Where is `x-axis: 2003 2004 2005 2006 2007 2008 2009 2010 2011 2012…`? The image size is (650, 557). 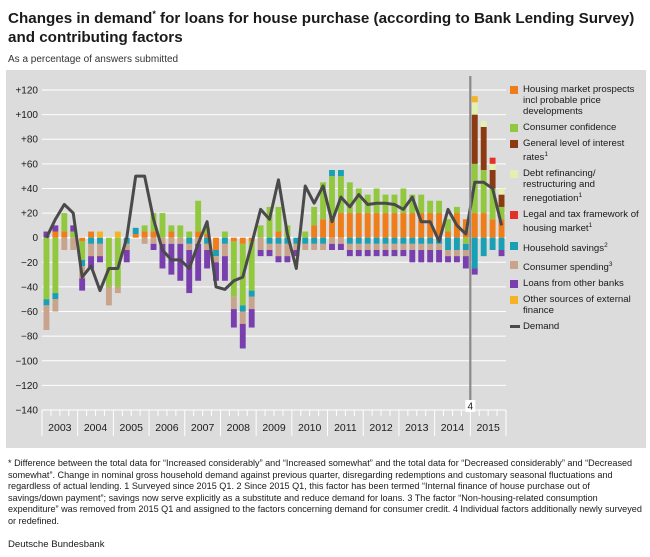 x-axis: 2003 2004 2005 2006 2007 2008 2009 2010 2011 2012… is located at coordinates (274, 422).